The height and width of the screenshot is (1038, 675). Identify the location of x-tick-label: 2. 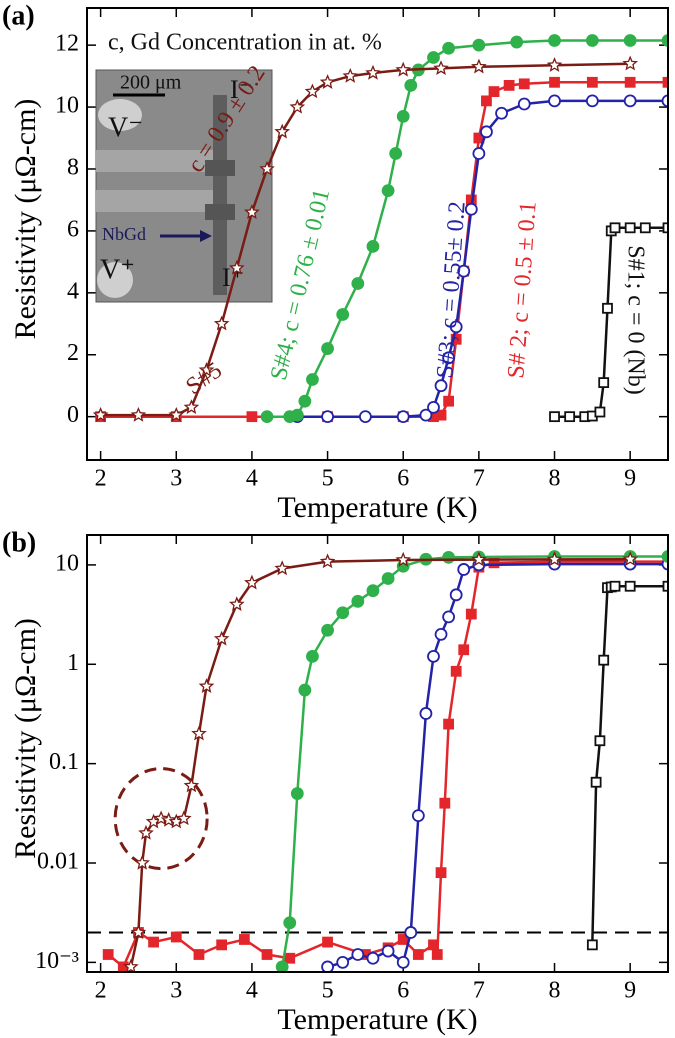
(101, 479).